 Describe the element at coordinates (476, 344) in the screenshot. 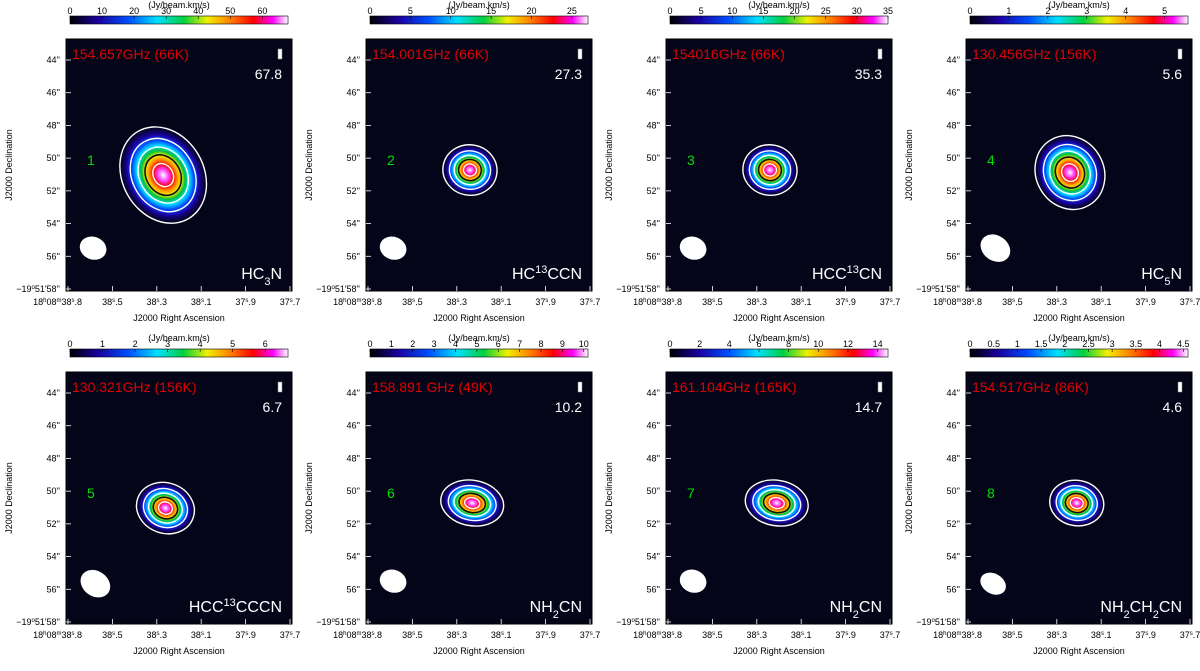

I see `colorbar-tick-label: 5` at that location.